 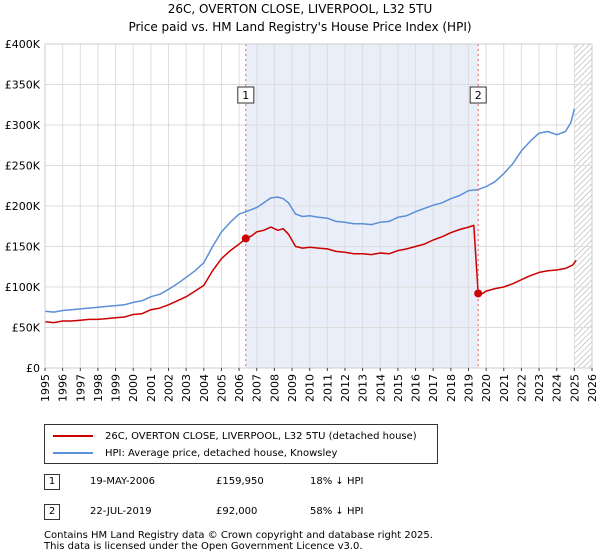 I want to click on sale-label-number: 2, so click(x=478, y=95).